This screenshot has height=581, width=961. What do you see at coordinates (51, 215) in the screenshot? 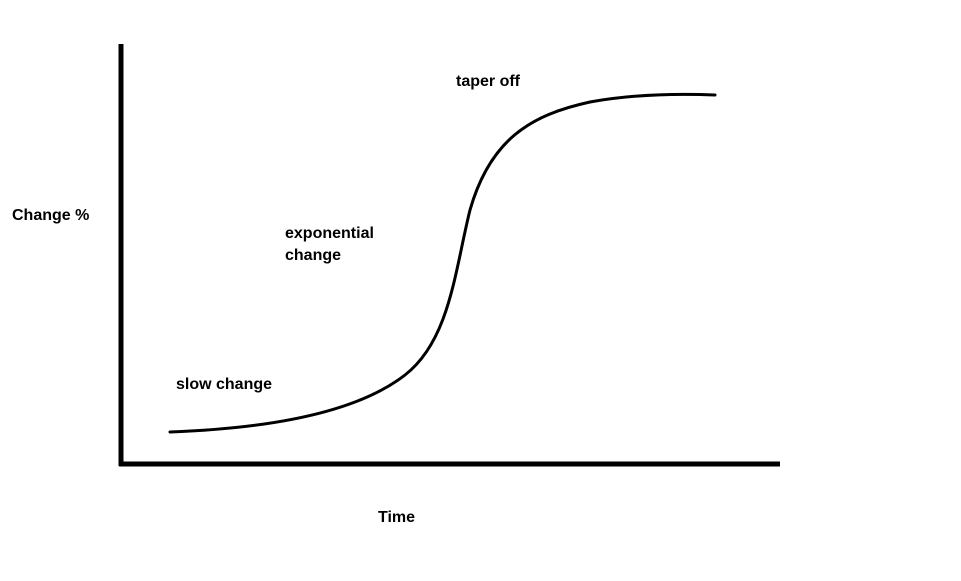
I see `y-axis-label: Change %` at bounding box center [51, 215].